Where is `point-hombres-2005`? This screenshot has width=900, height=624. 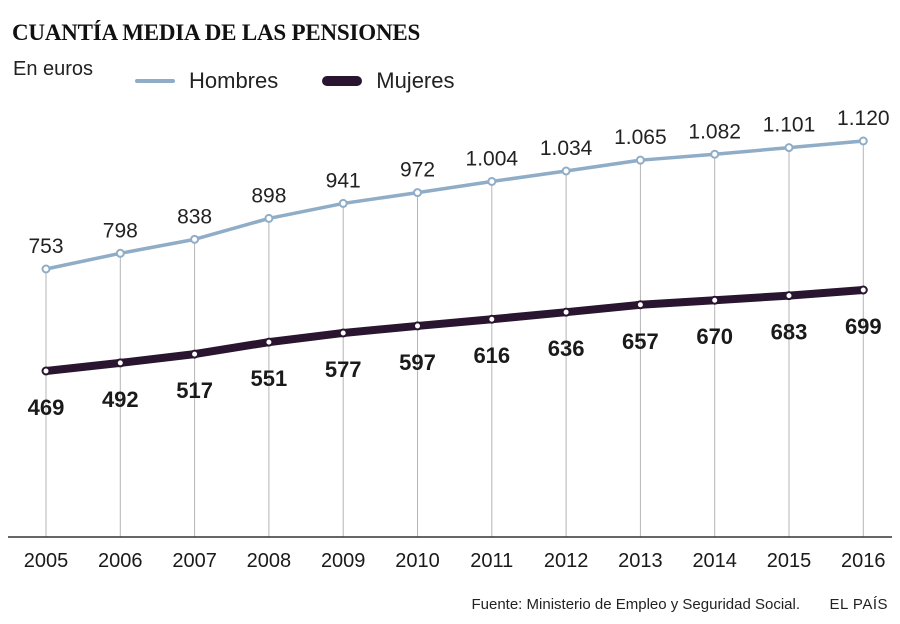
point-hombres-2005 is located at coordinates (46, 269).